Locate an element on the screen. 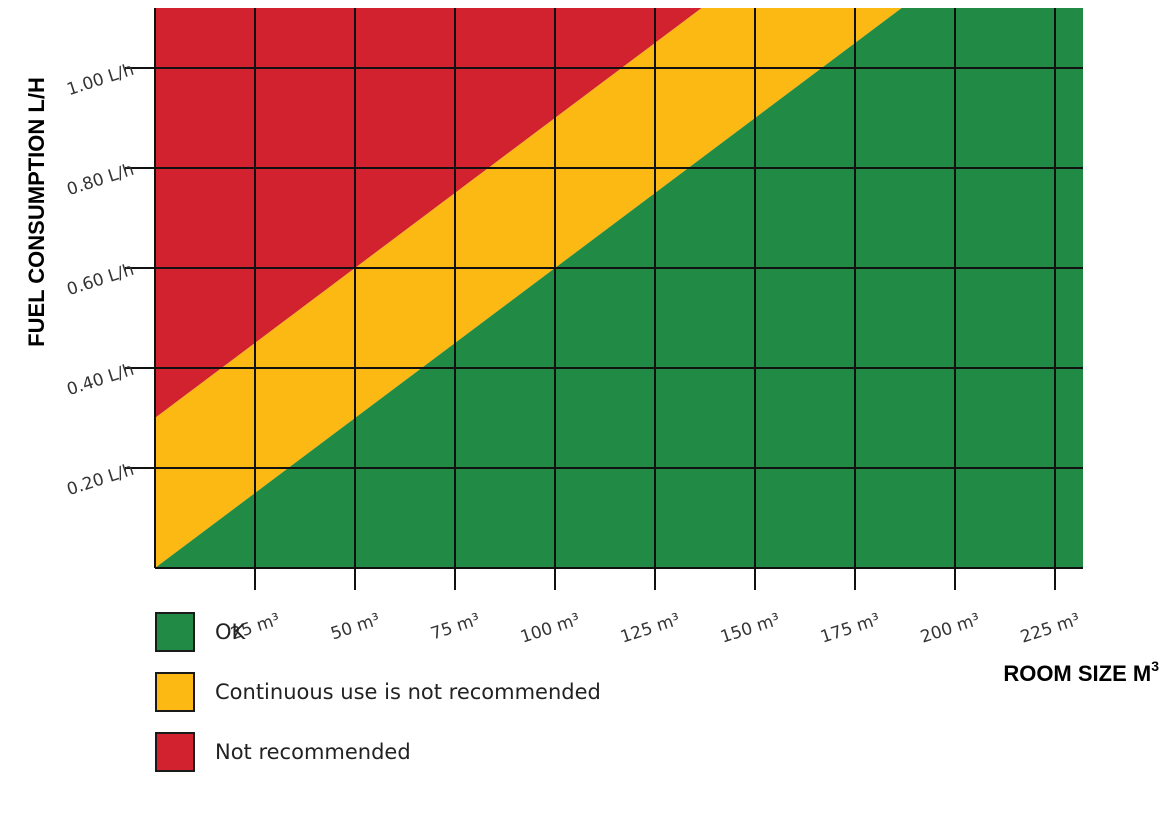 This screenshot has height=828, width=1175. legend-item-ok: OK is located at coordinates (378, 632).